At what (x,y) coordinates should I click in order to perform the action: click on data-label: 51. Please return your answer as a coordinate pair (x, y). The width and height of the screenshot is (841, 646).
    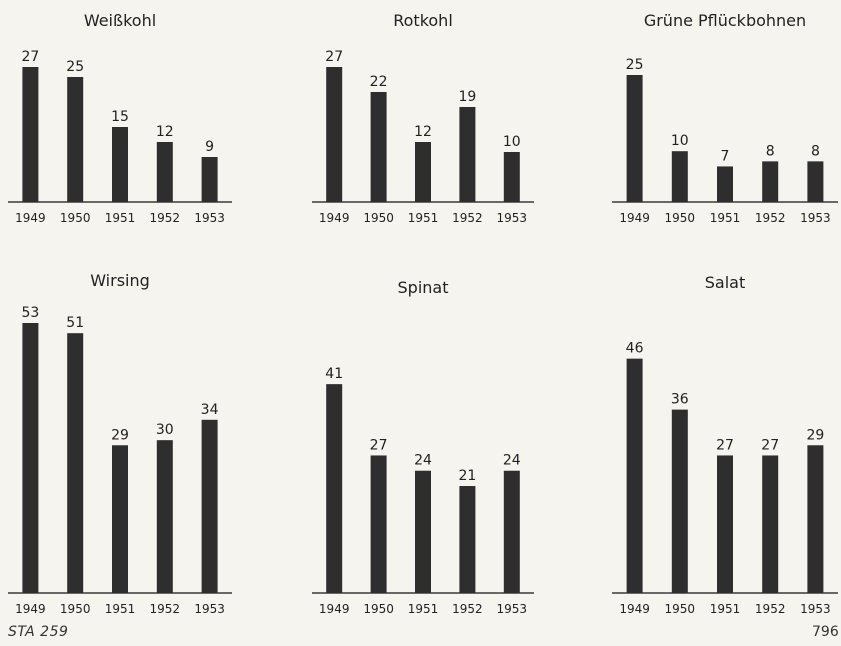
    Looking at the image, I should click on (75, 323).